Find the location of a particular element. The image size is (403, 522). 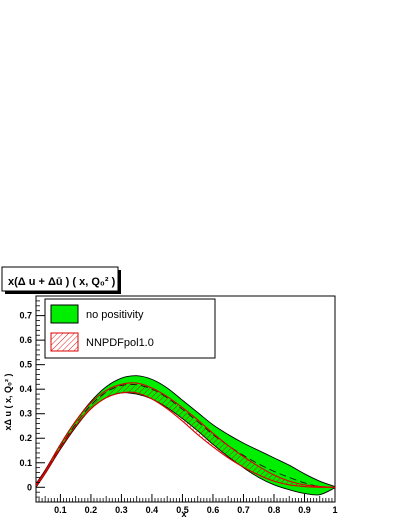

x-tick-label: 0.4 is located at coordinates (152, 510).